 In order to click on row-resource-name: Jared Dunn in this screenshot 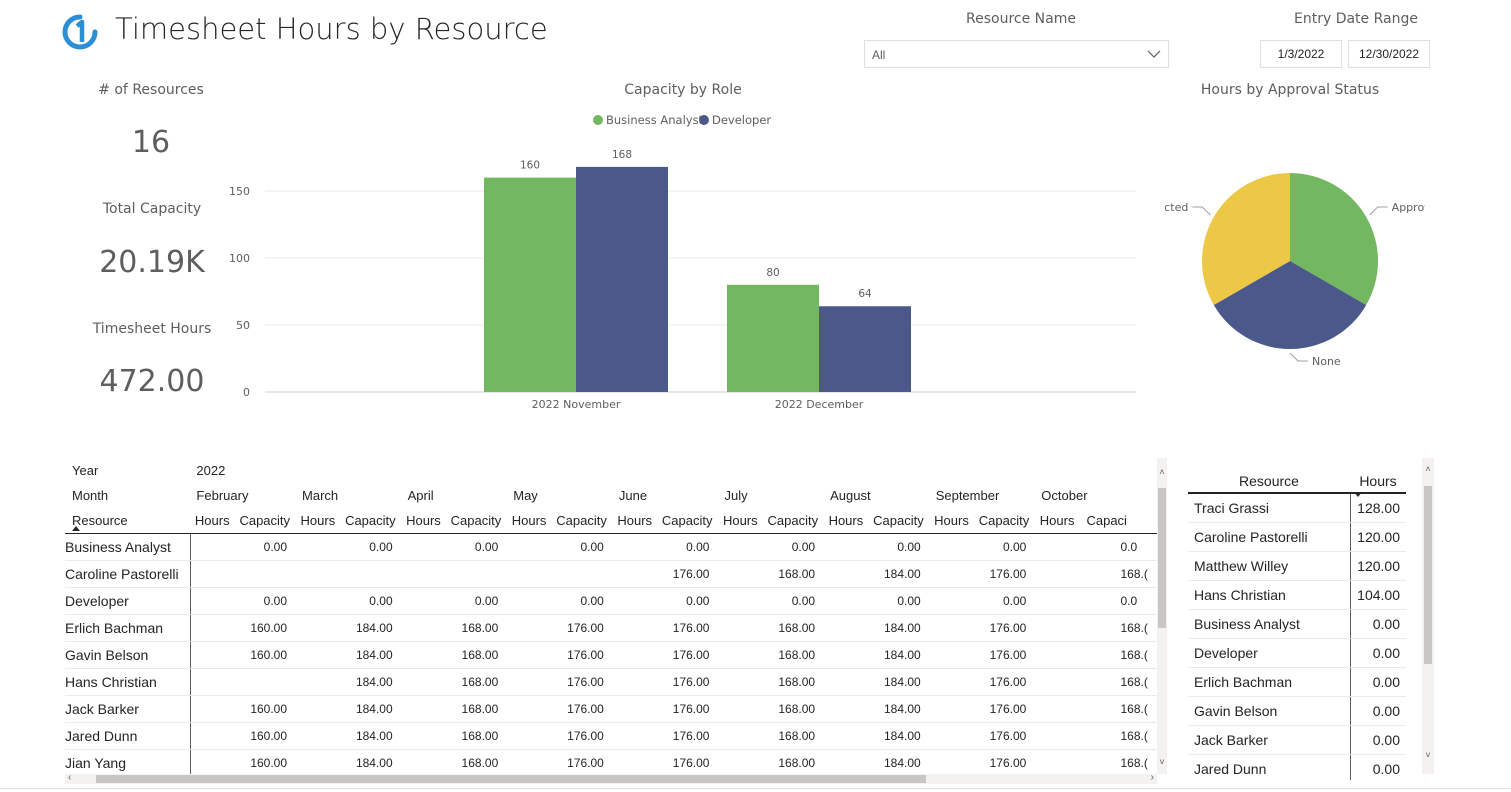, I will do `click(128, 736)`.